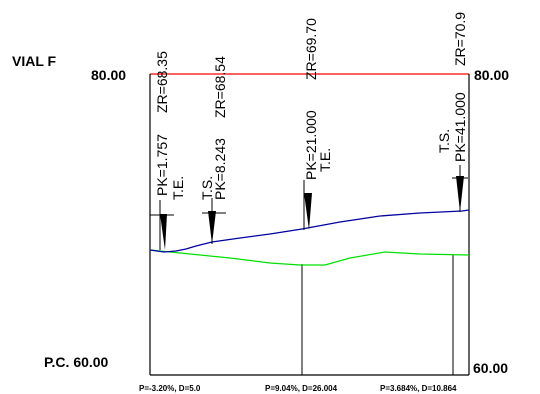 Image resolution: width=540 pixels, height=394 pixels. What do you see at coordinates (207, 188) in the screenshot?
I see `station-aux-label-2: T.S.` at bounding box center [207, 188].